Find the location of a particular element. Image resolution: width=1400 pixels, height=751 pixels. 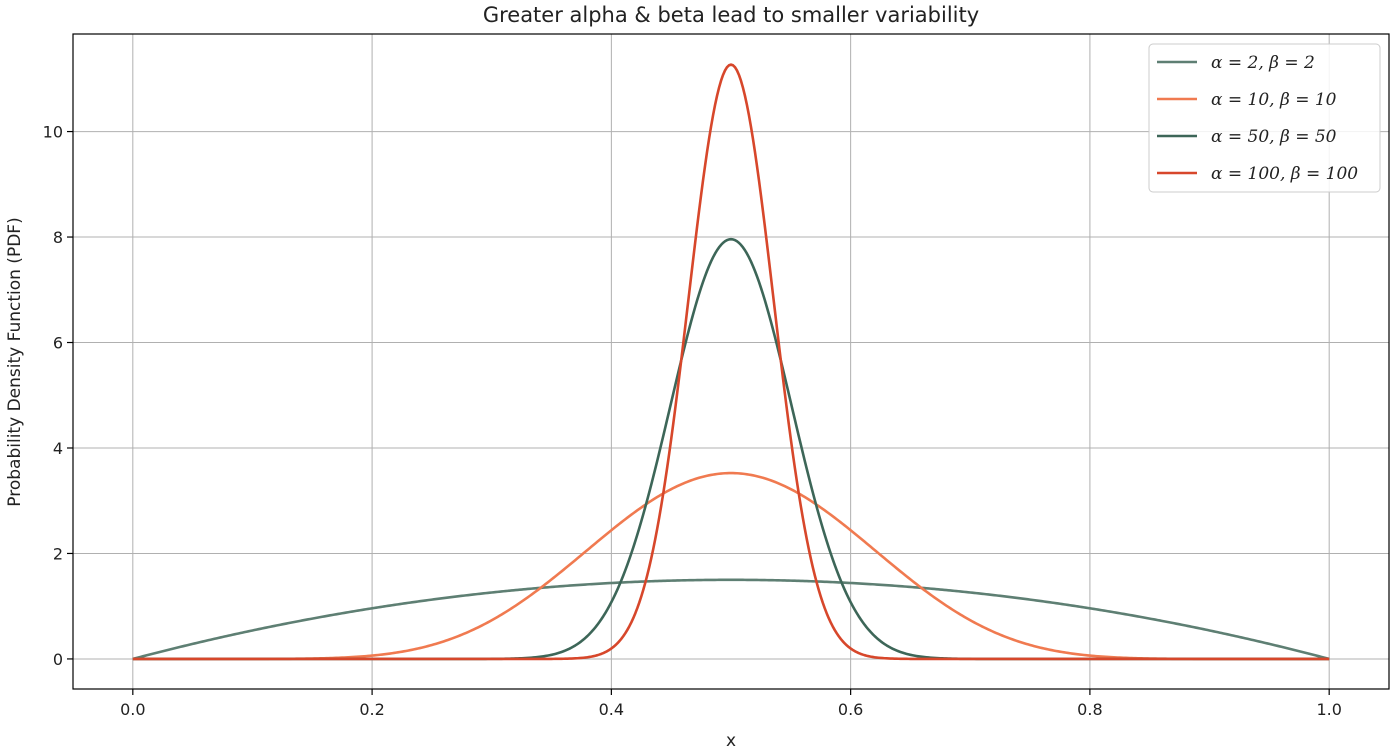

y-axis-label: Probability Density Function (PDF) is located at coordinates (15, 361).